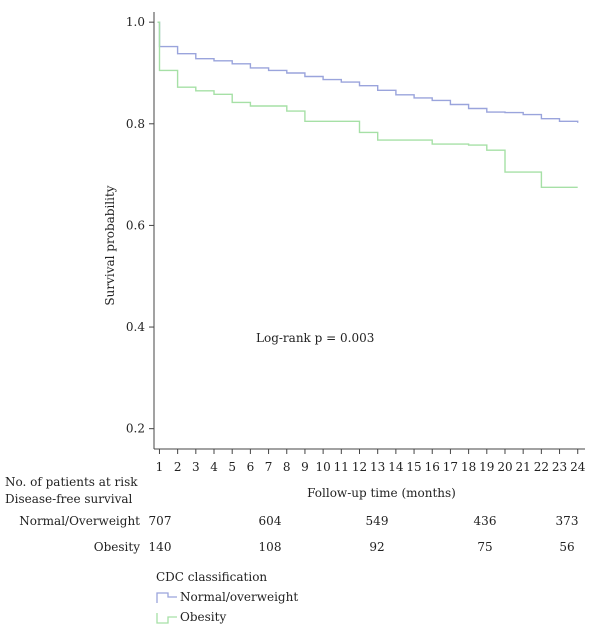 This screenshot has width=600, height=628. Describe the element at coordinates (341, 467) in the screenshot. I see `x-tick-label: 11` at that location.